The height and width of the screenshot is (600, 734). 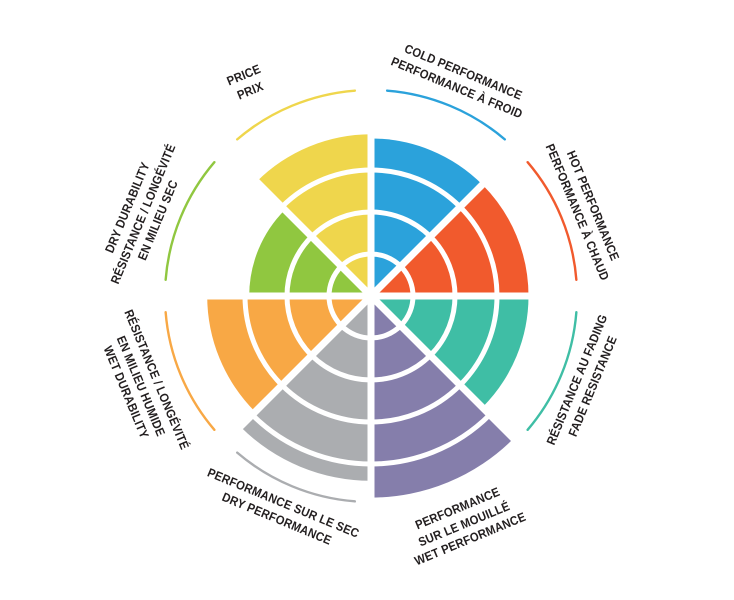 I want to click on outer-arc-cold-performance, so click(x=445, y=115).